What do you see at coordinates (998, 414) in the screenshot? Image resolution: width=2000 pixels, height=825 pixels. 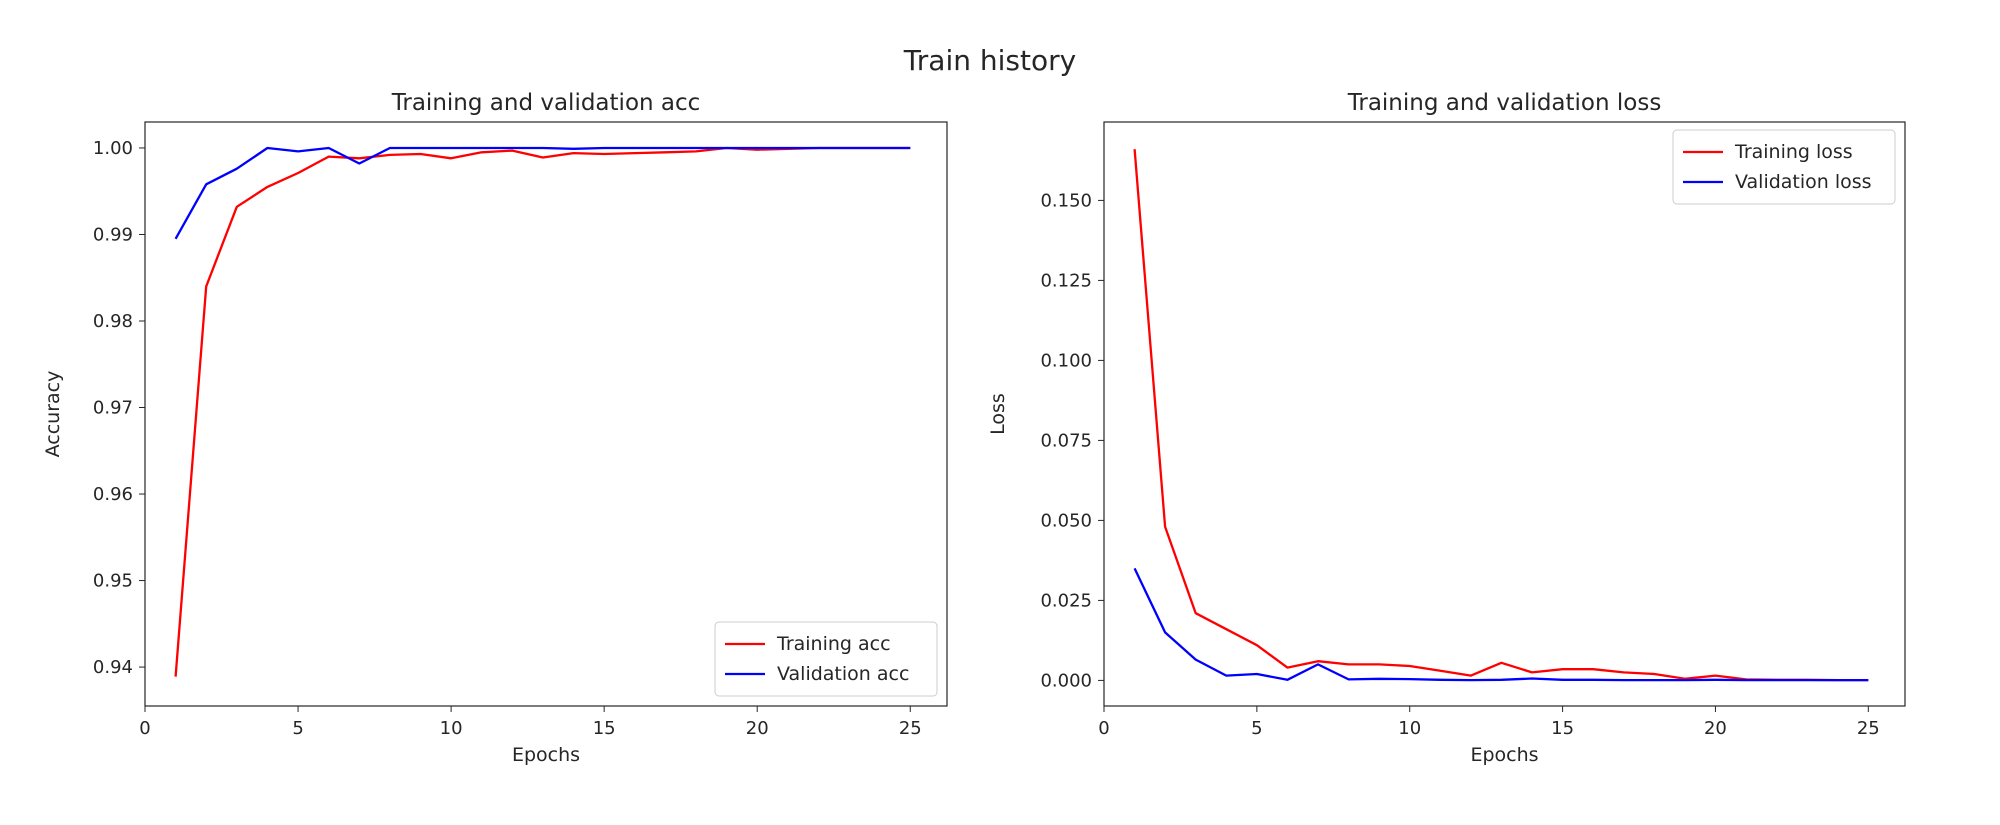 I see `loss-y-axis-label: Loss` at bounding box center [998, 414].